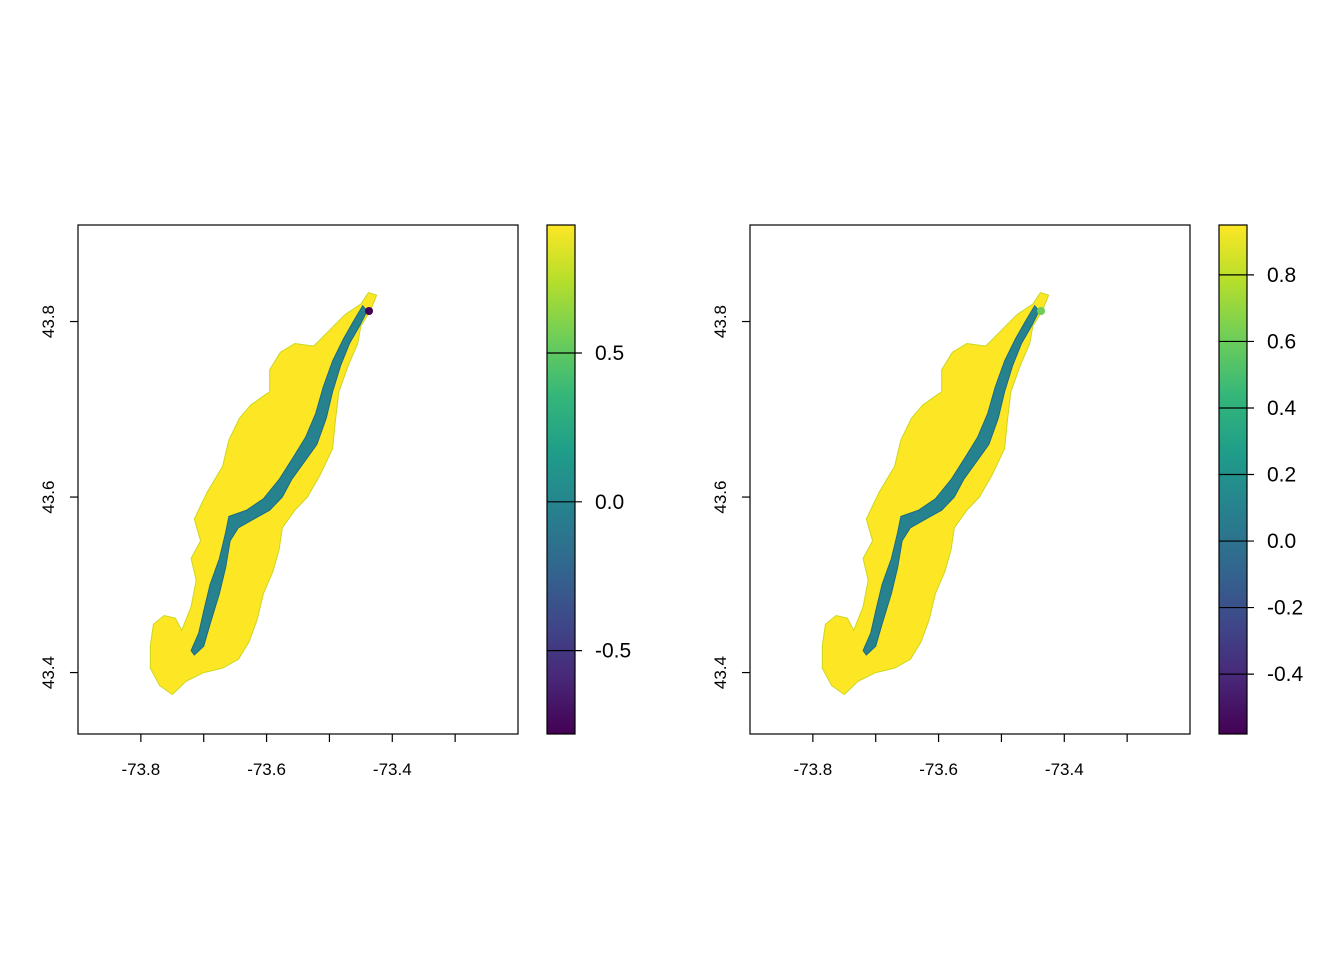 The width and height of the screenshot is (1344, 960). I want to click on colorbar-tick-label: 0.2, so click(1281, 475).